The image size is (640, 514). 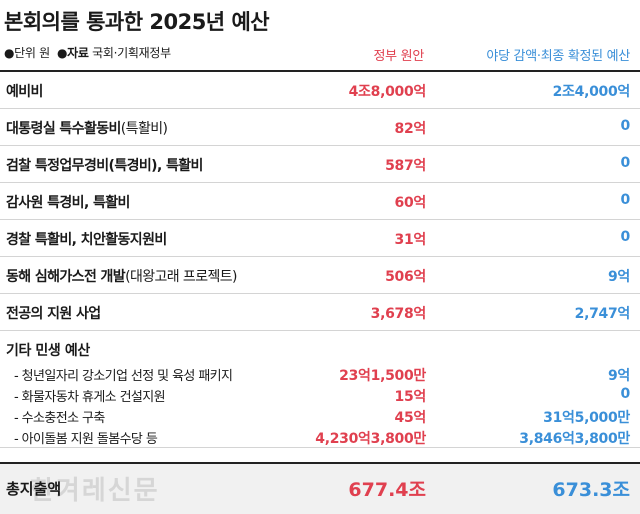 What do you see at coordinates (122, 277) in the screenshot?
I see `row-label: 동해 심해가스전 개발(대왕고래 프로젝트)` at bounding box center [122, 277].